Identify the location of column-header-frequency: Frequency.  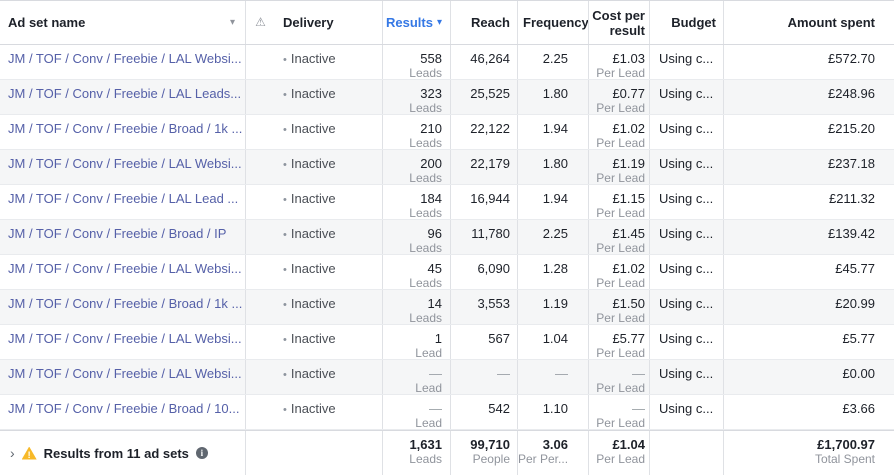
(552, 22).